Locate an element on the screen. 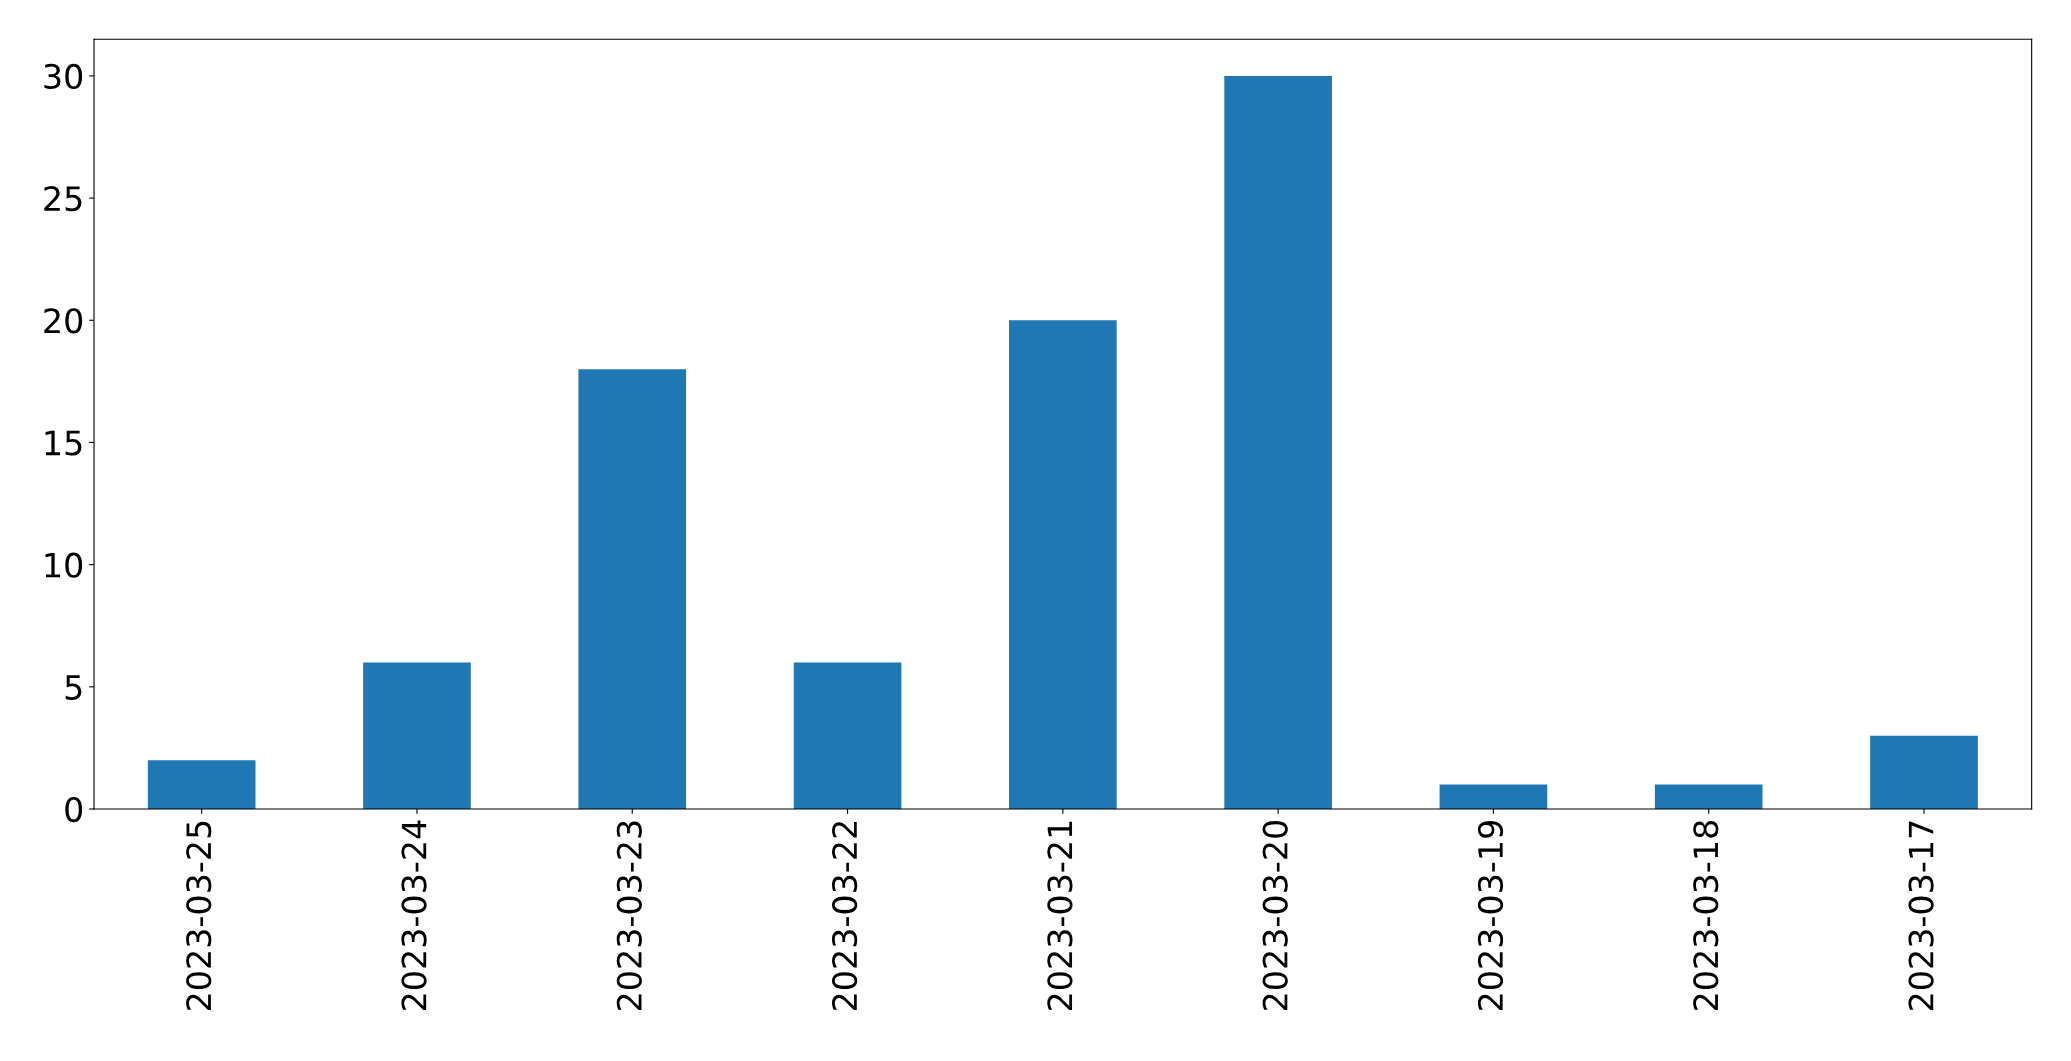 The height and width of the screenshot is (1061, 2071). y-tick-label: 5 is located at coordinates (73, 687).